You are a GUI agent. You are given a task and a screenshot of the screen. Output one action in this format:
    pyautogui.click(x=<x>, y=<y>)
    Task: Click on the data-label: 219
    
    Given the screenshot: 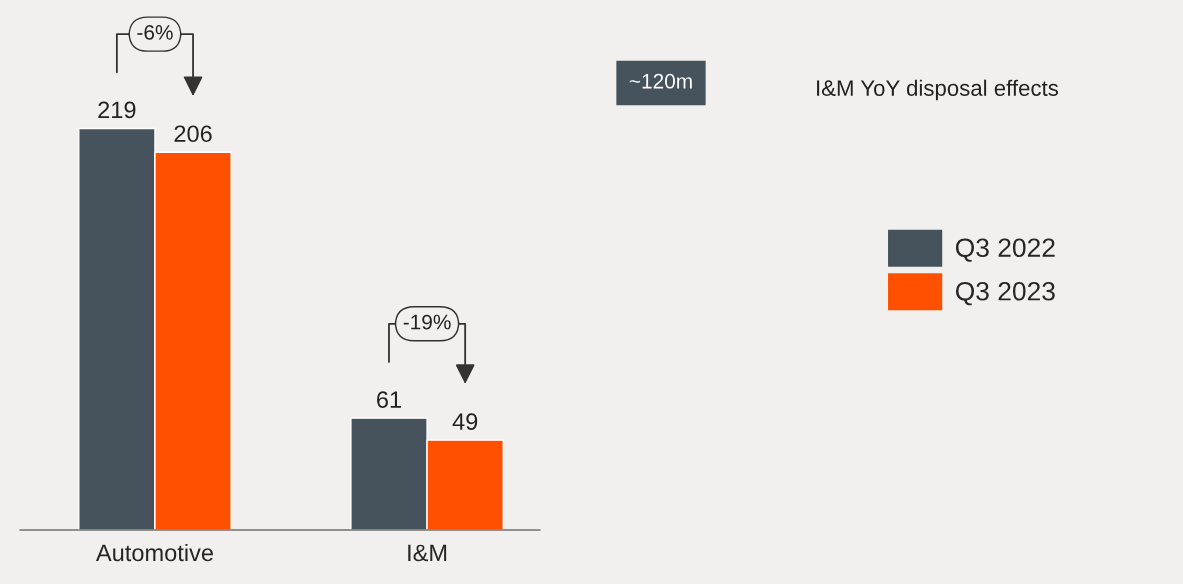 What is the action you would take?
    pyautogui.click(x=117, y=110)
    